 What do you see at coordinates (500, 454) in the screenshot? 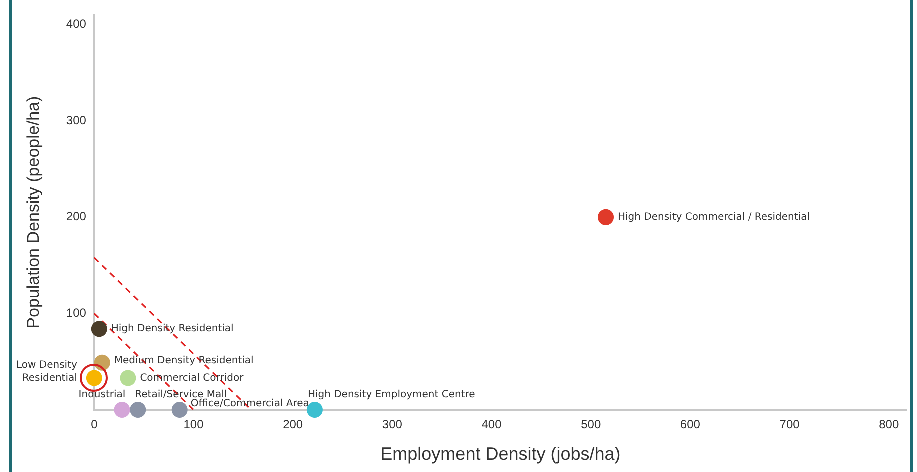
I see `x-axis-title: Employment Density (jobs/ha)` at bounding box center [500, 454].